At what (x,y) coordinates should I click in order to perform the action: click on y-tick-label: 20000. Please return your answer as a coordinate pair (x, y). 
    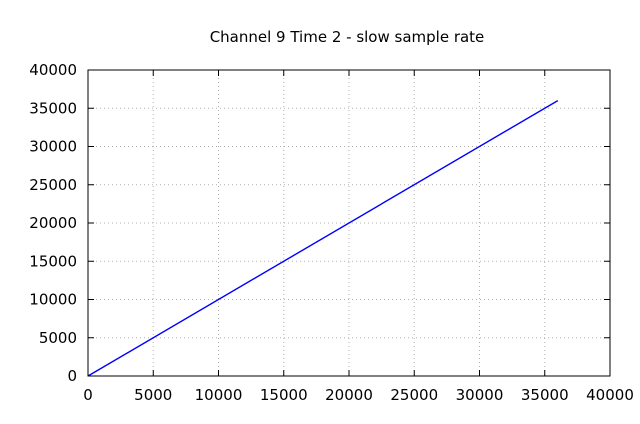
    Looking at the image, I should click on (53, 223).